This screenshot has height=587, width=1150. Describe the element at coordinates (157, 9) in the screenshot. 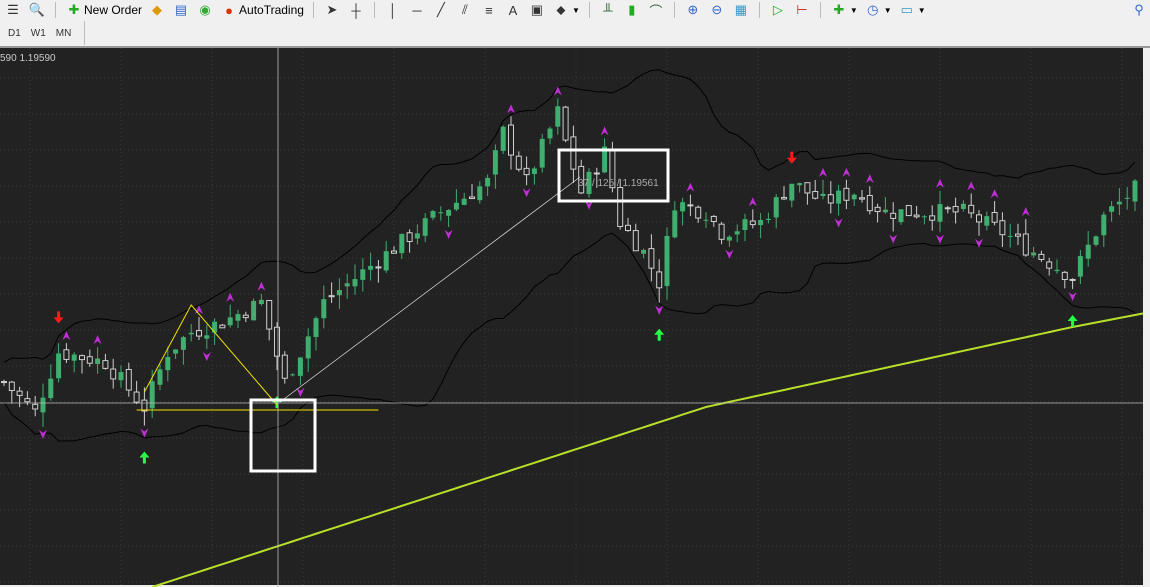

I see `history-icon: ◆` at that location.